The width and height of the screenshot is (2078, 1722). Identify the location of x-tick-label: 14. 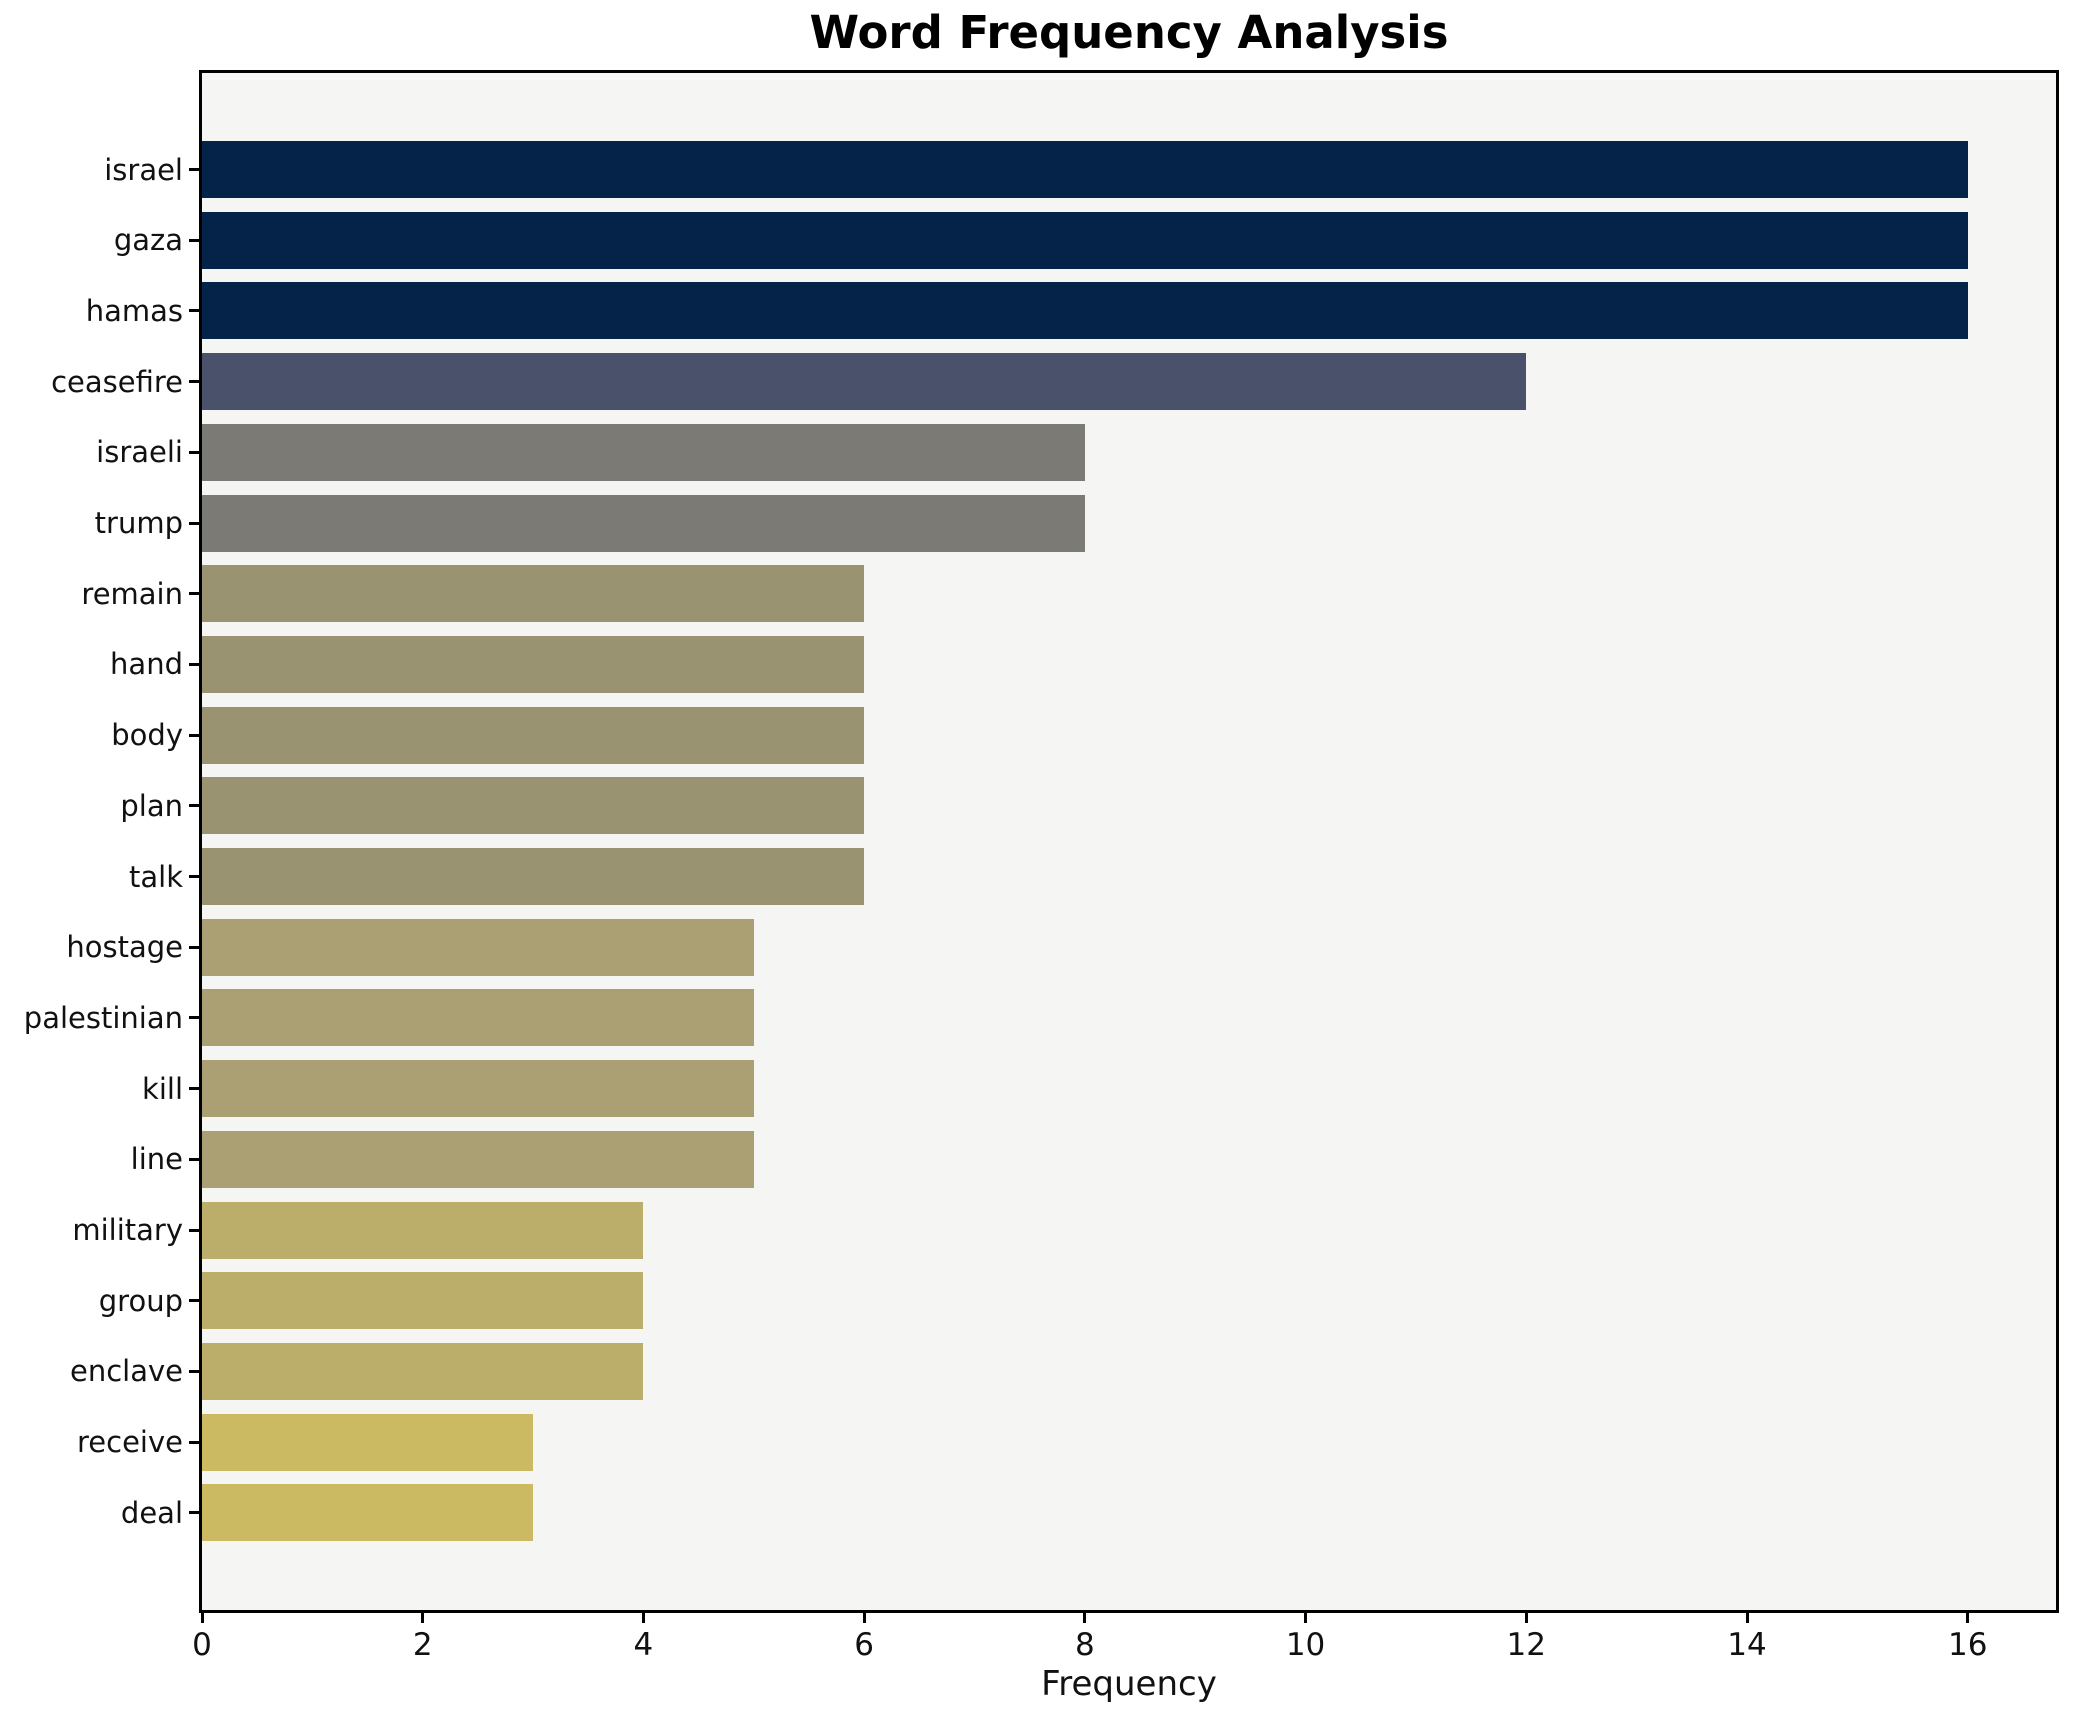
(1747, 1645).